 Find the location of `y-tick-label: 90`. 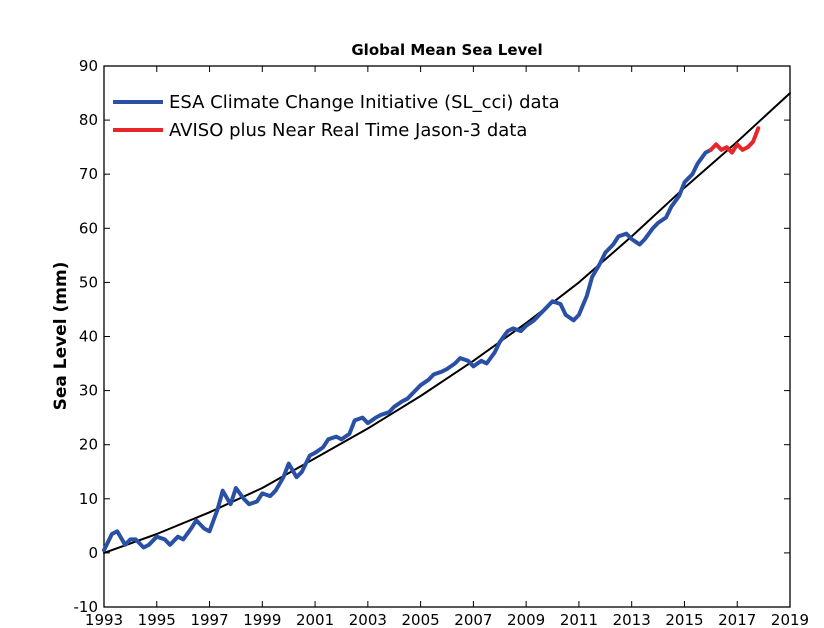

y-tick-label: 90 is located at coordinates (88, 66).